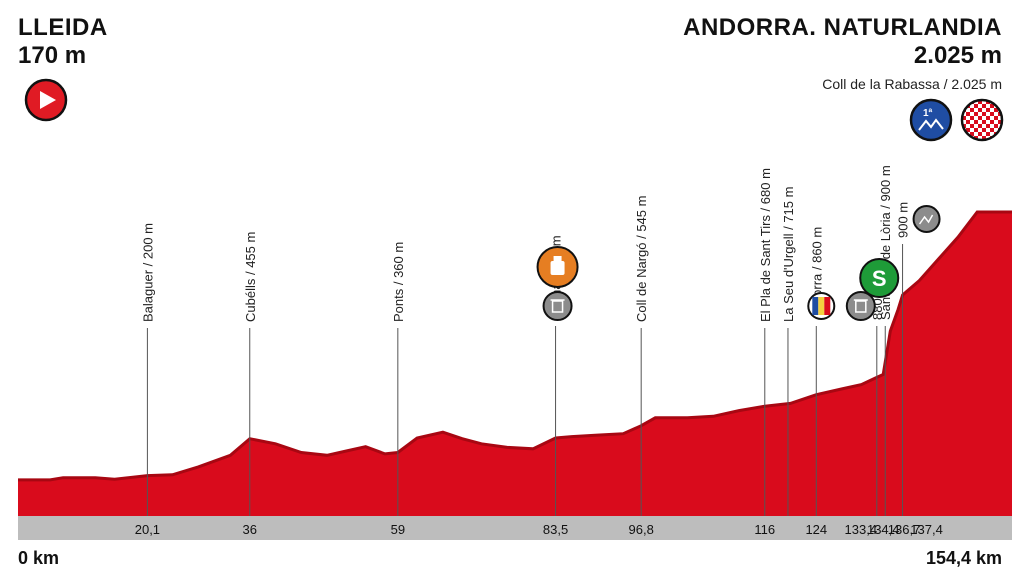 Image resolution: width=1024 pixels, height=583 pixels. Describe the element at coordinates (816, 529) in the screenshot. I see `distance-label: 124` at that location.